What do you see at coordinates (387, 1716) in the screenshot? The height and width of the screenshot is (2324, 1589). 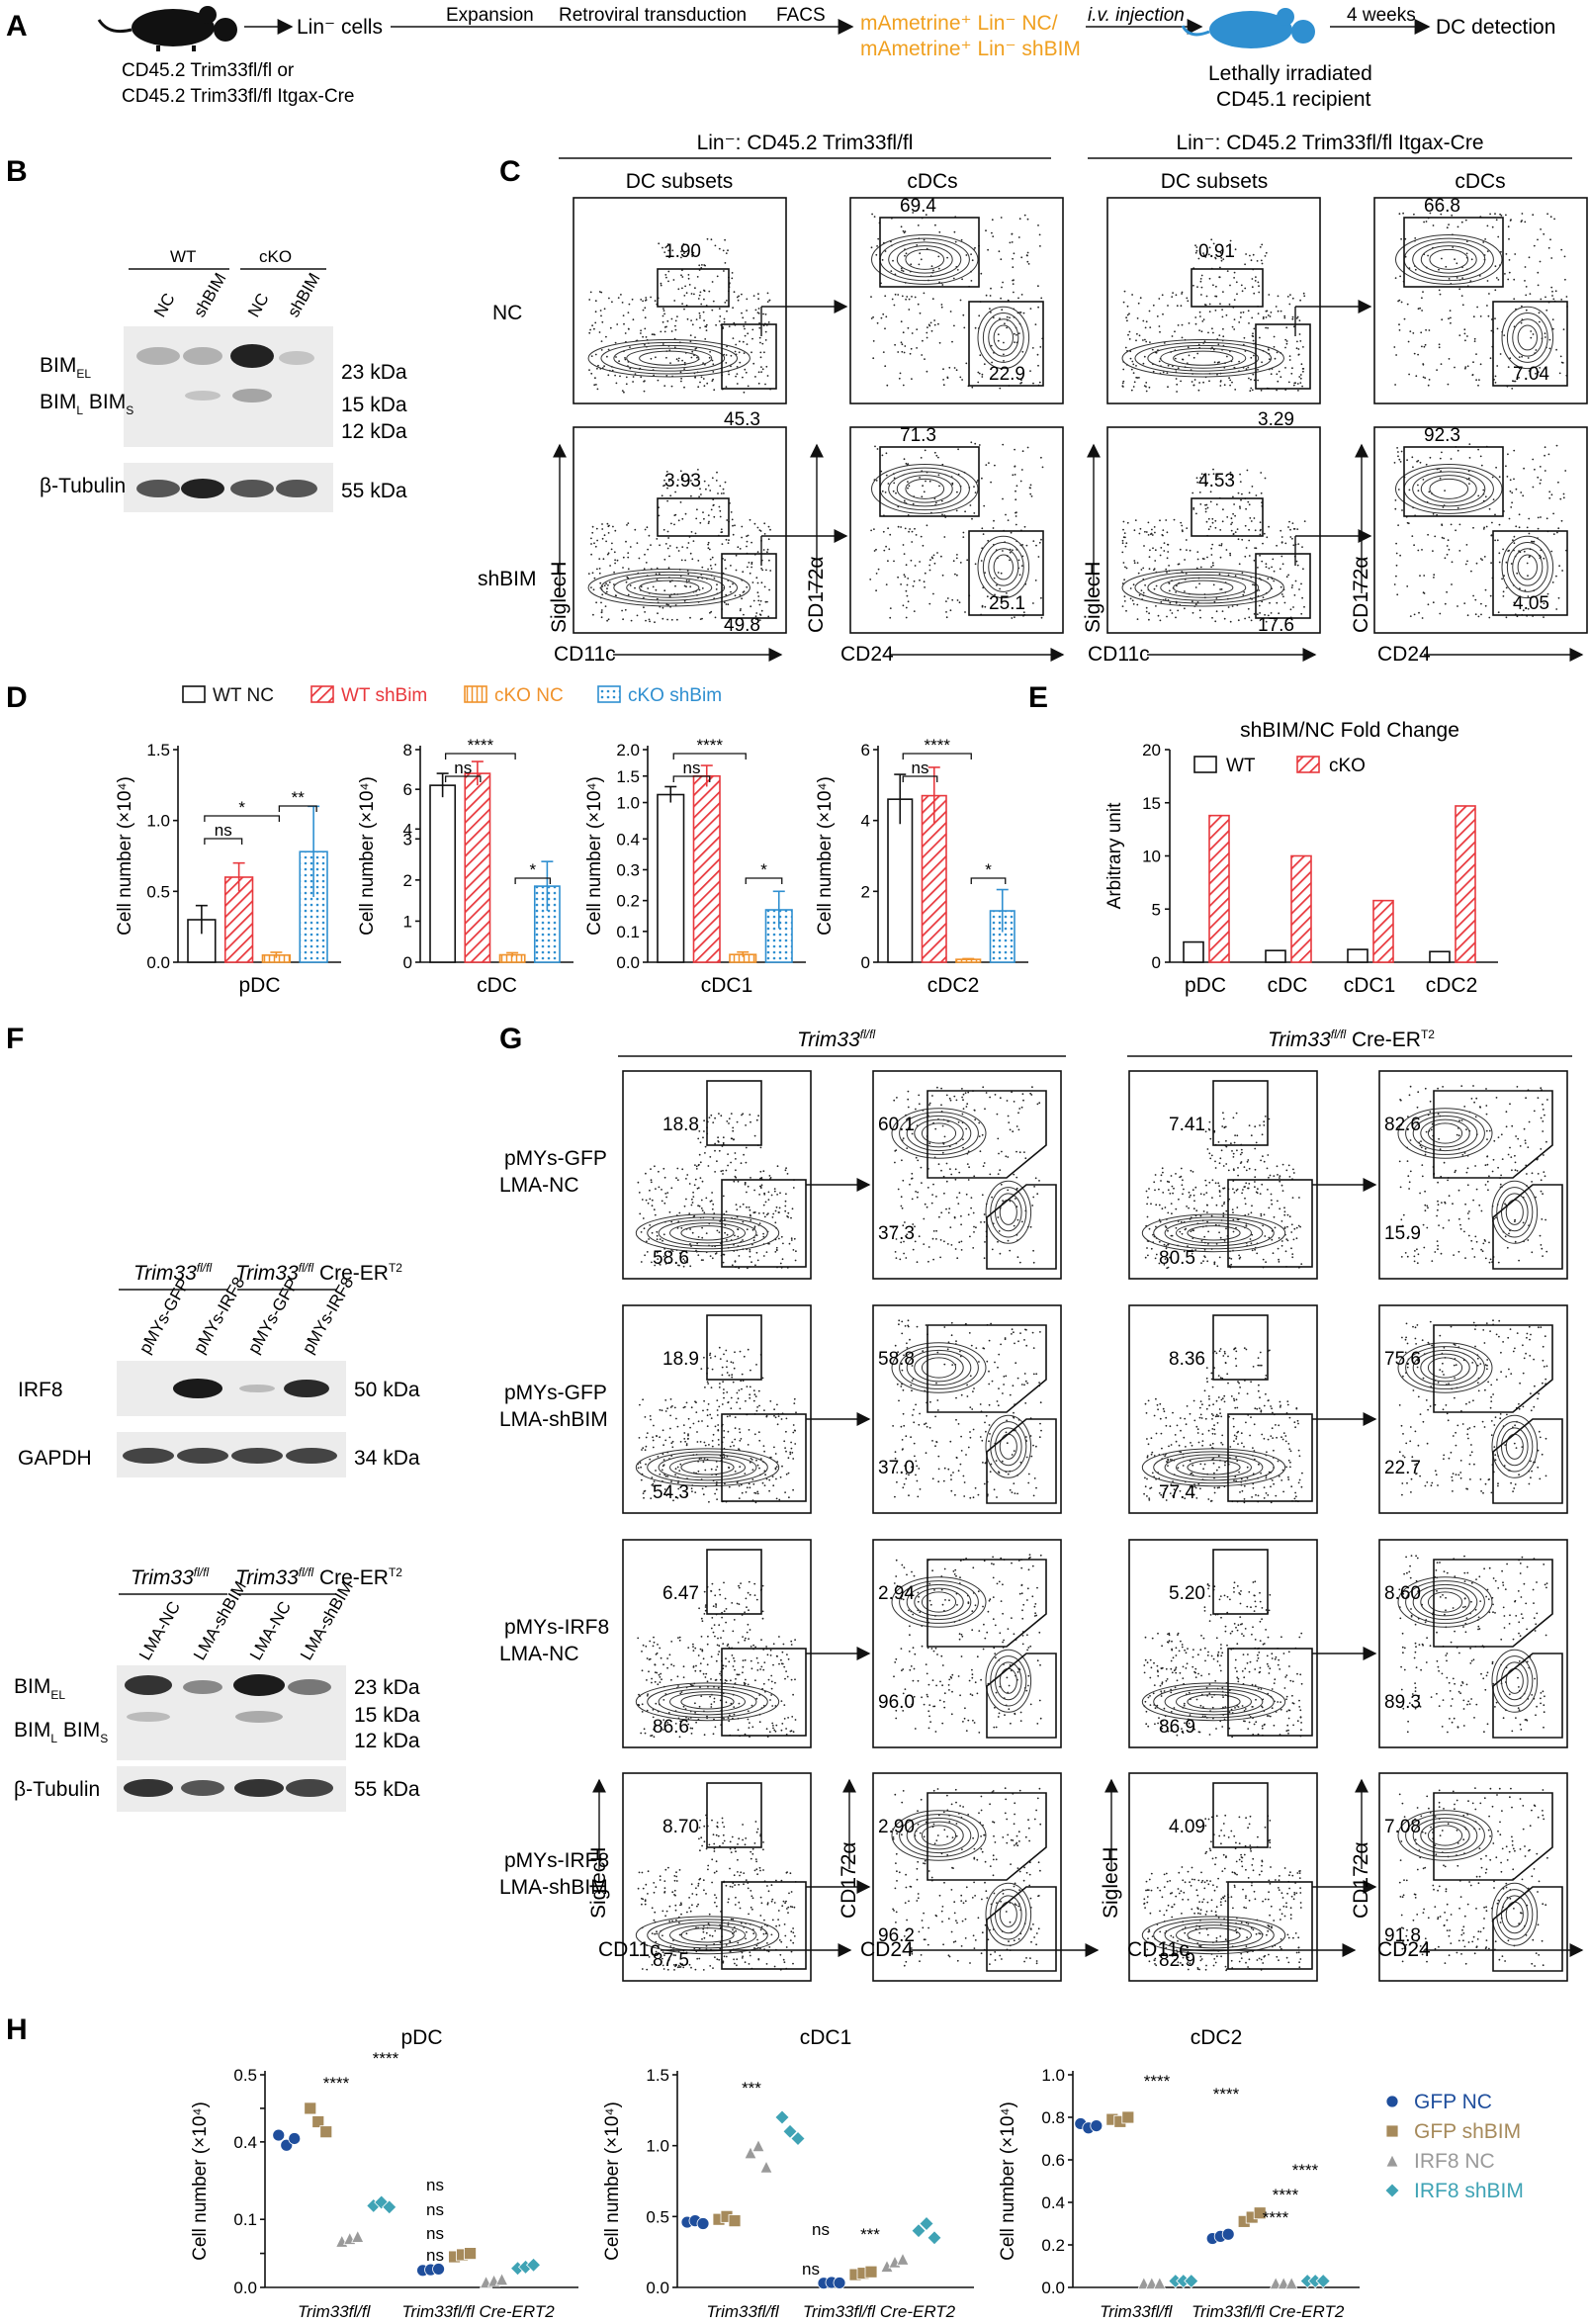 I see `size-f2-15: 15 kDa` at bounding box center [387, 1716].